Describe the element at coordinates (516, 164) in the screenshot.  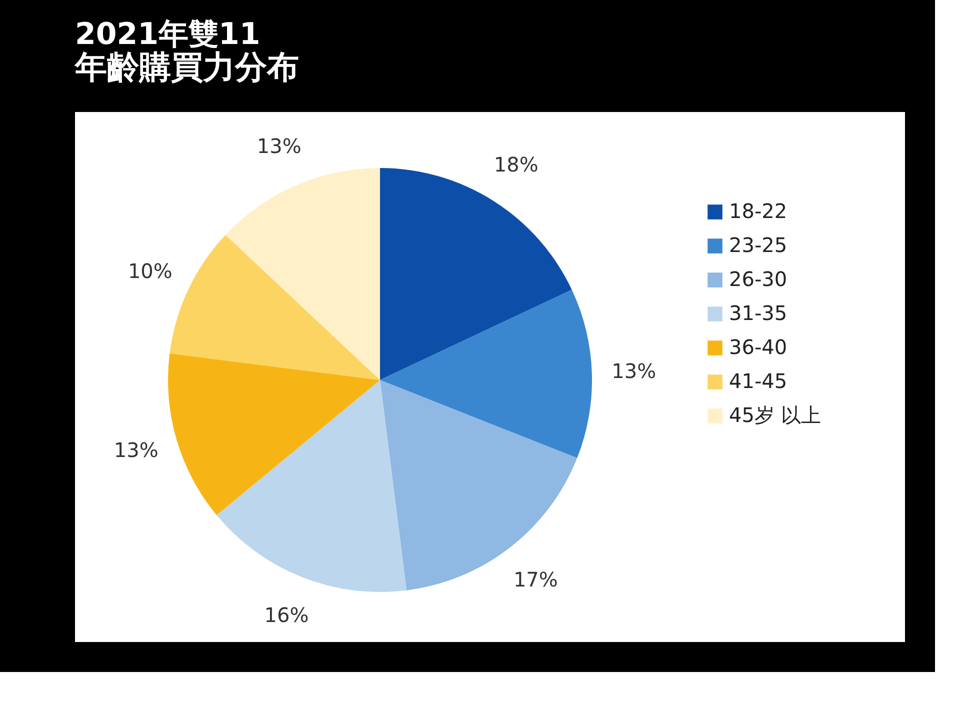
I see `data-label: 18%` at that location.